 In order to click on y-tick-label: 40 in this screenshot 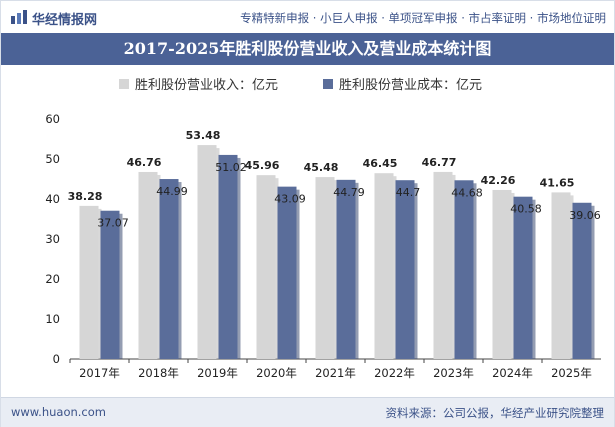, I will do `click(52, 199)`.